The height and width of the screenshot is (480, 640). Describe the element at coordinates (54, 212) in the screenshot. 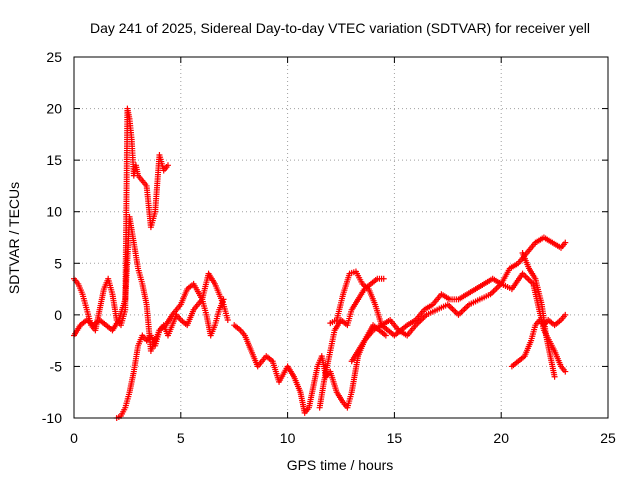

I see `y-tick-label: 10` at that location.